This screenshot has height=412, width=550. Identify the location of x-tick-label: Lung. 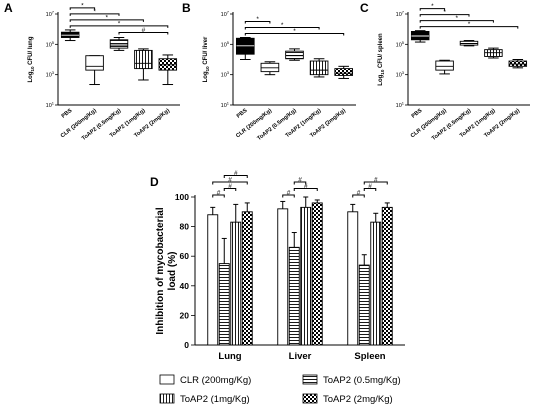
(229, 356).